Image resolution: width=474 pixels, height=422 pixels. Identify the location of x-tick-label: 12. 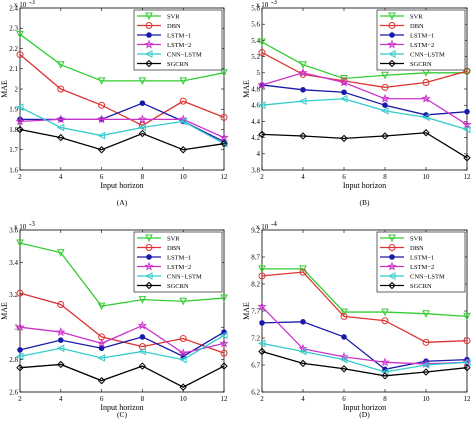
(225, 399).